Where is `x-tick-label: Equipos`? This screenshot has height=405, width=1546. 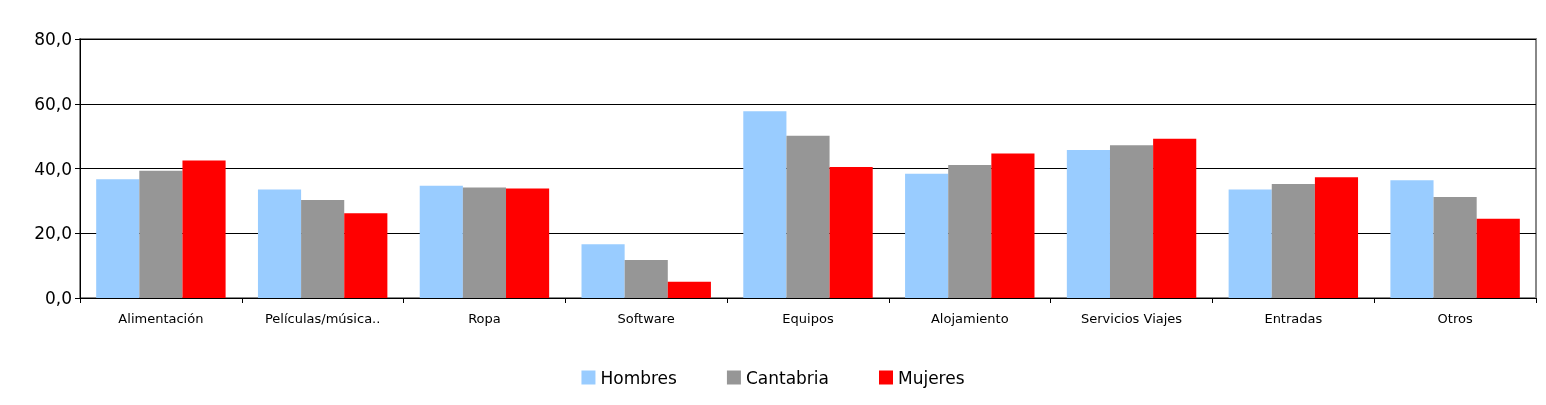
x-tick-label: Equipos is located at coordinates (808, 318).